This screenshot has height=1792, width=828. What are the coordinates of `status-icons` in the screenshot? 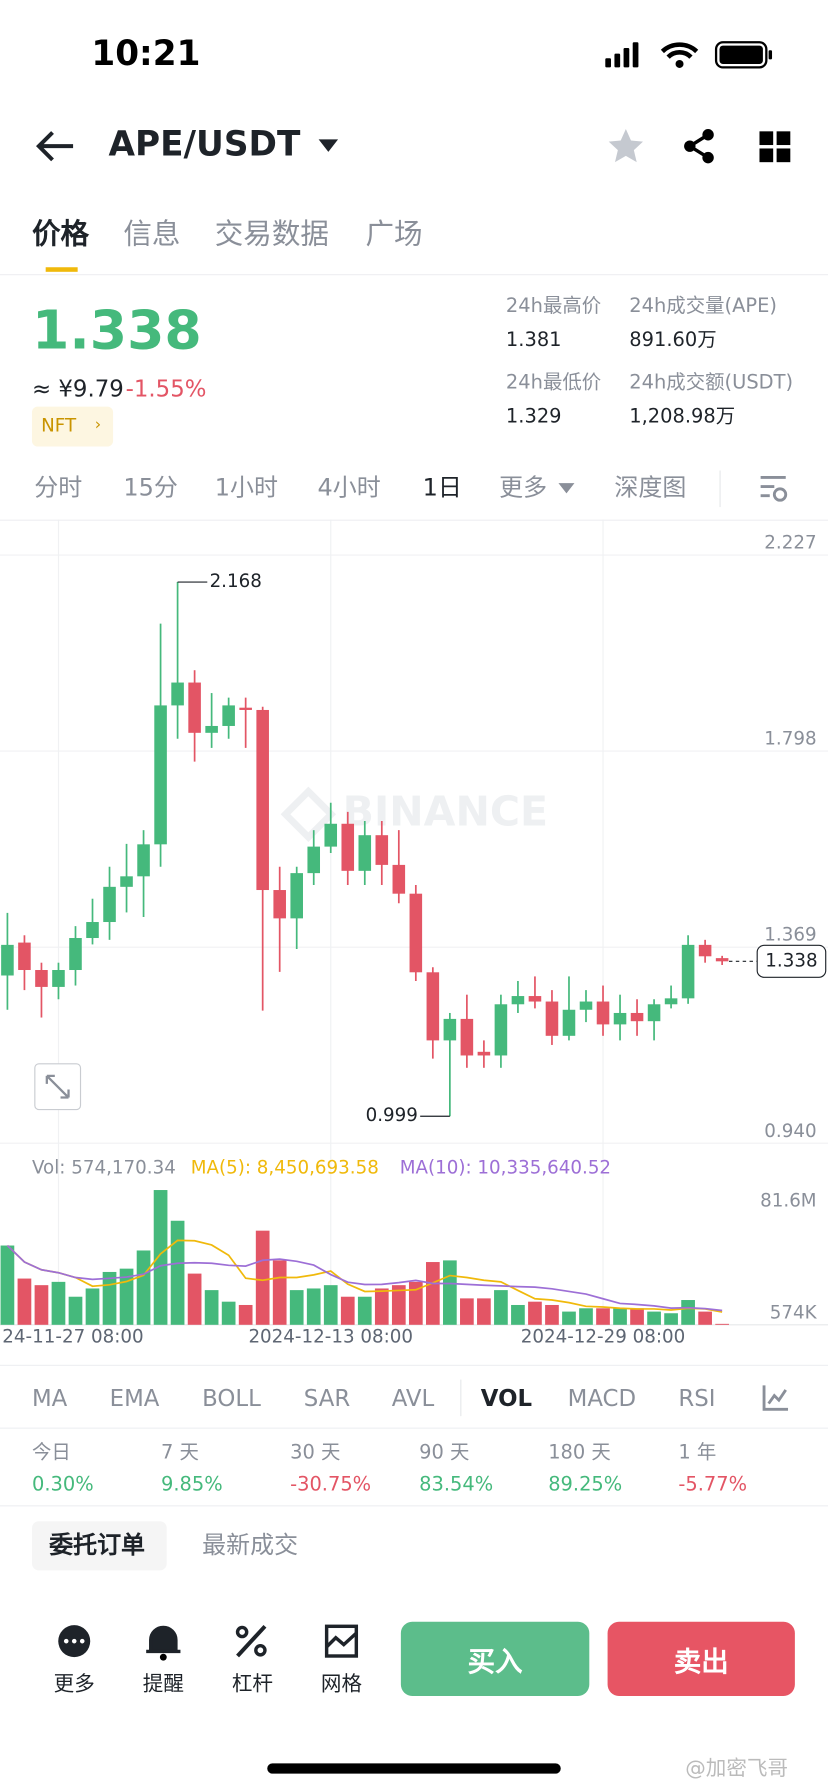 It's located at (689, 55).